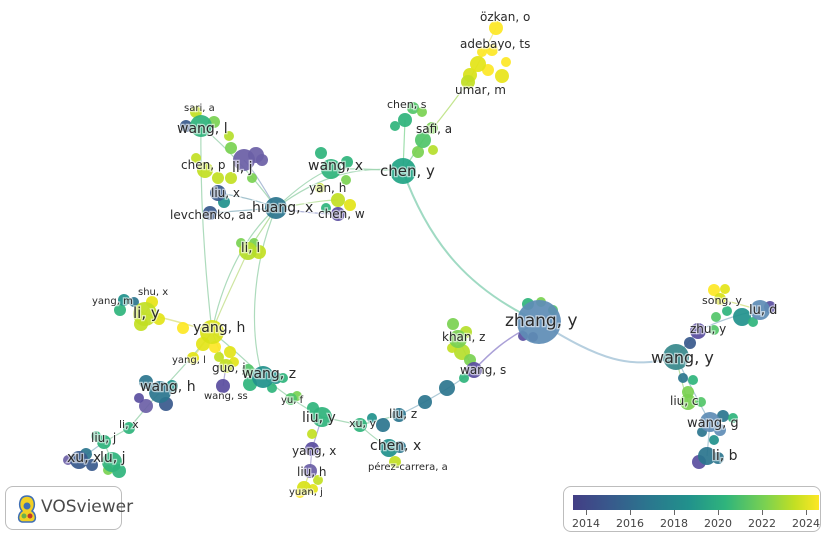 The height and width of the screenshot is (534, 823). Describe the element at coordinates (218, 193) in the screenshot. I see `node-liux` at that location.